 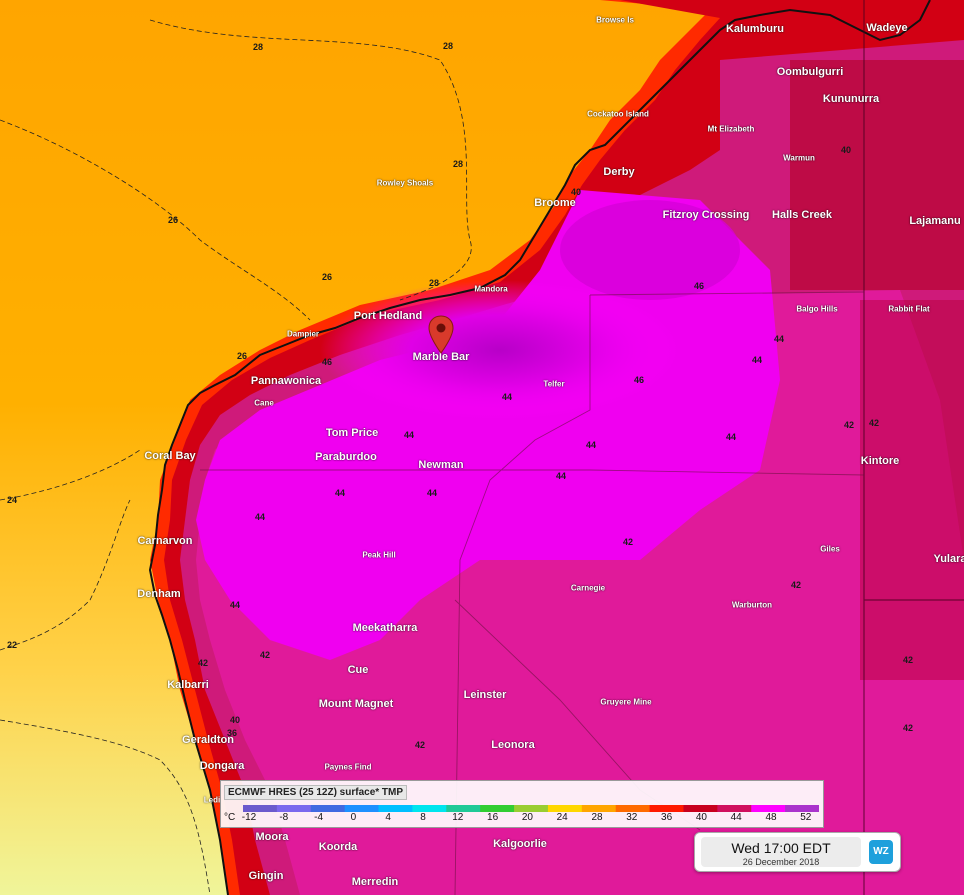 I want to click on place-label: Gingin, so click(x=266, y=876).